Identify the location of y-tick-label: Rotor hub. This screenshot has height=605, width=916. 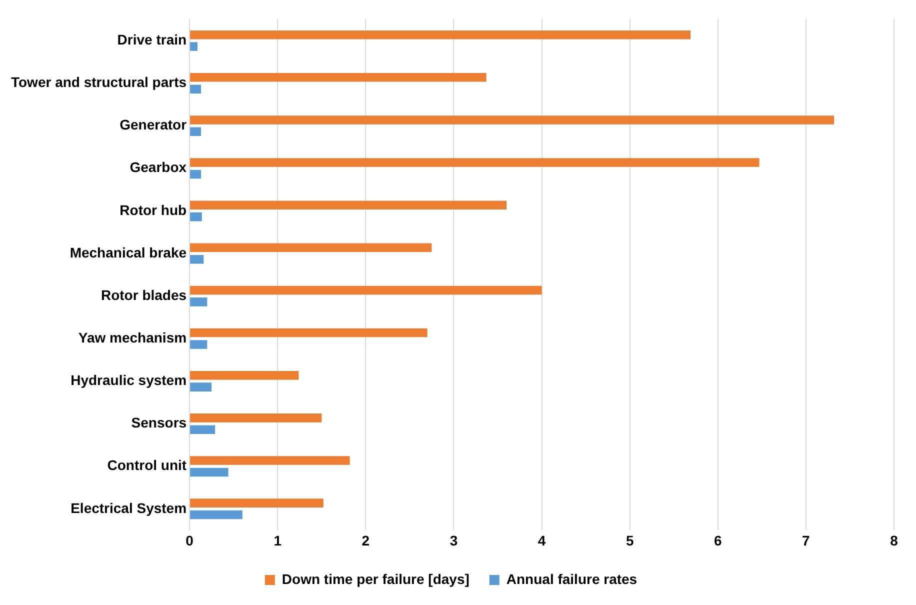
(153, 210).